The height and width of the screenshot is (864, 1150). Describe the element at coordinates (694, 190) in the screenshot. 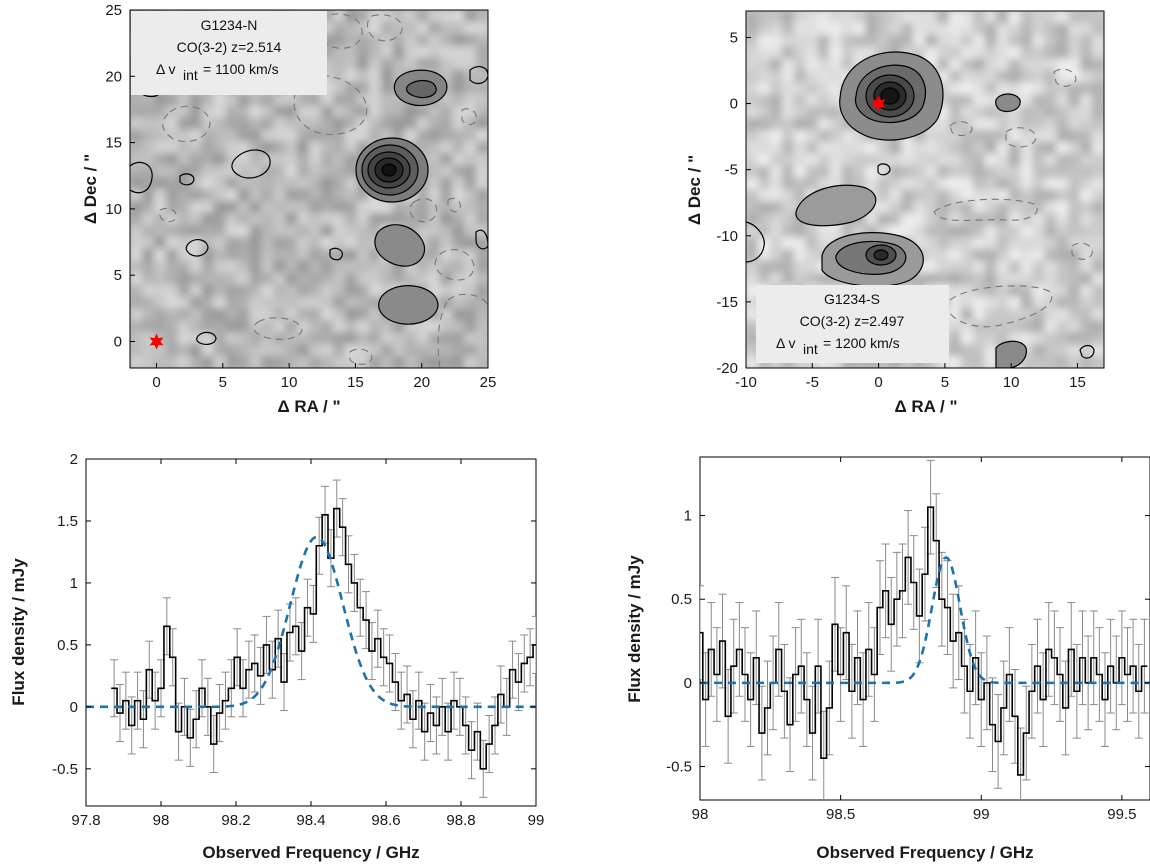

I see `map-s-ylabel: Δ Dec / "` at that location.